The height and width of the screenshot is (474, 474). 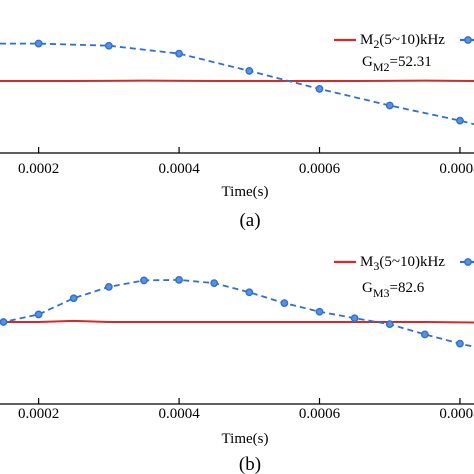 I want to click on panel-label: (b), so click(x=250, y=464).